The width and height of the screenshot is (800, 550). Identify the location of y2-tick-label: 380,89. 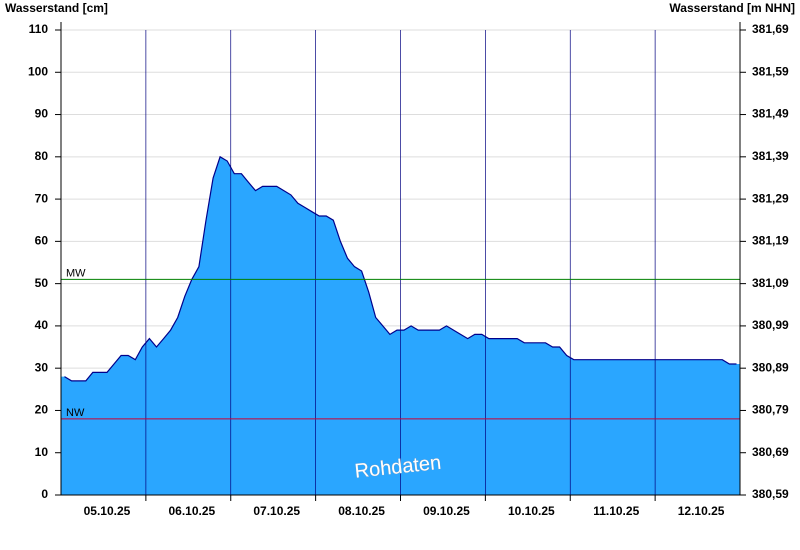
(770, 367).